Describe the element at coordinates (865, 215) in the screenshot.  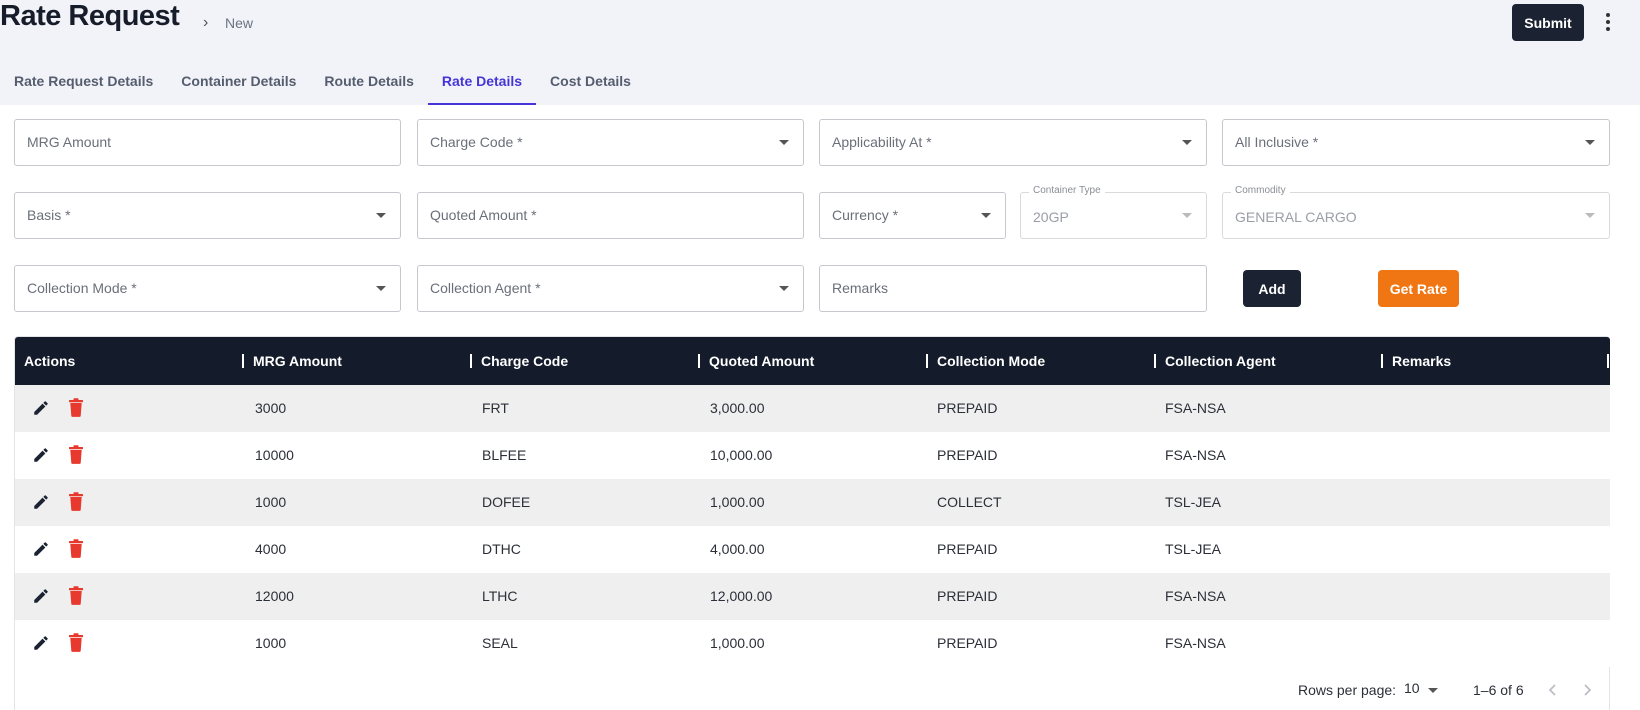
I see `currency-placeholder: Currency *` at that location.